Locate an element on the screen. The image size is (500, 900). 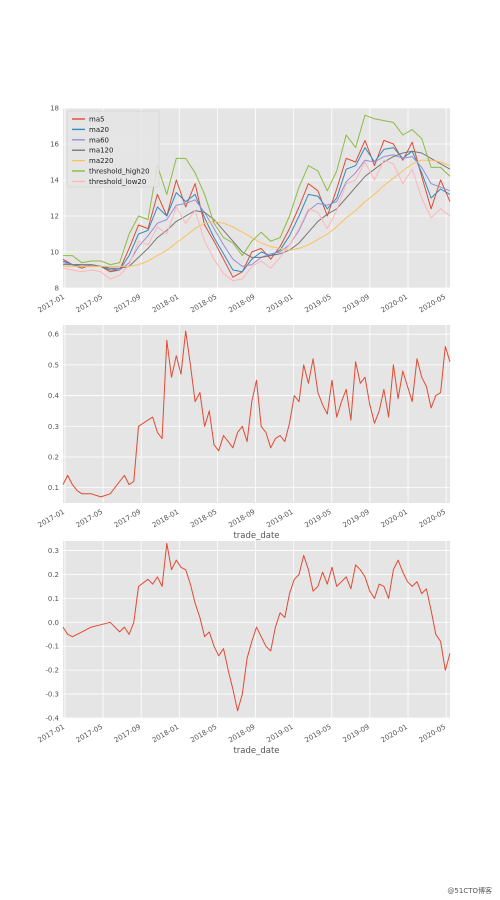
legend-label-ma60: ma60 is located at coordinates (99, 140).